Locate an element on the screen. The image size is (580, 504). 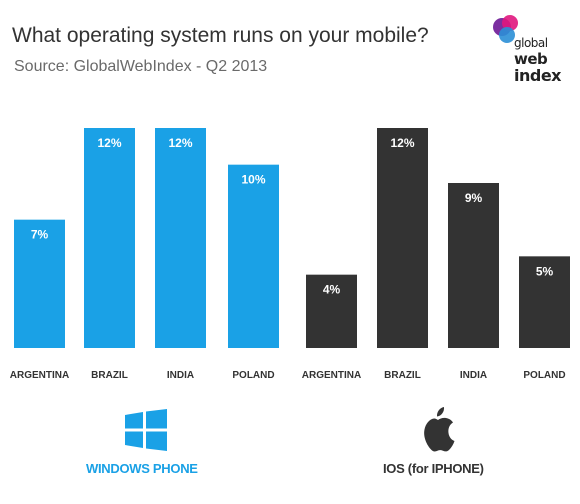
series-label-windows-phone: WINDOWS PHONE is located at coordinates (142, 468).